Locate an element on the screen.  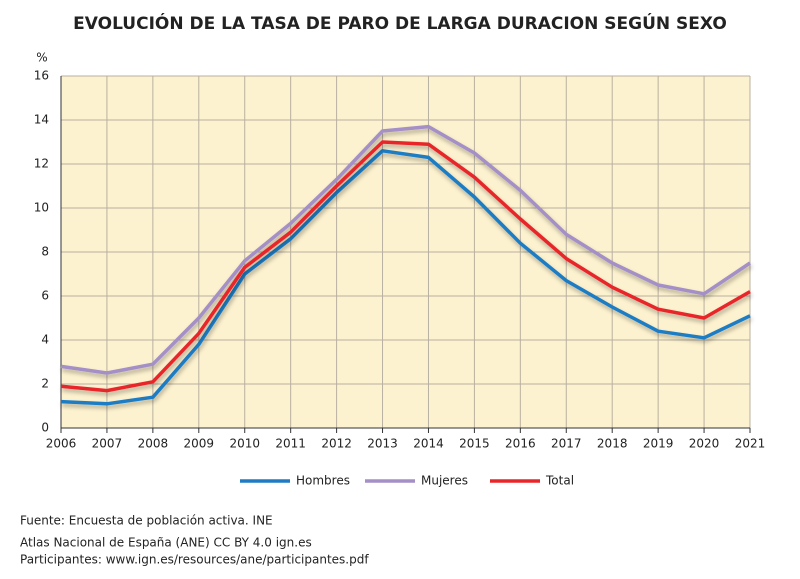
x-tick-label: 2016 is located at coordinates (520, 444).